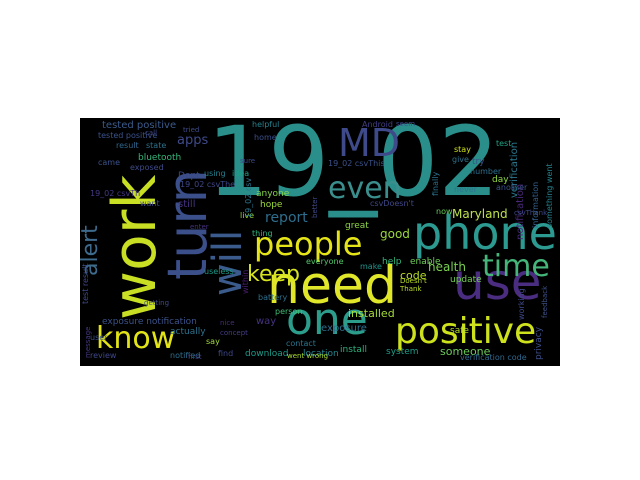 The height and width of the screenshot is (480, 640). Describe the element at coordinates (521, 304) in the screenshot. I see `word-working: working` at that location.